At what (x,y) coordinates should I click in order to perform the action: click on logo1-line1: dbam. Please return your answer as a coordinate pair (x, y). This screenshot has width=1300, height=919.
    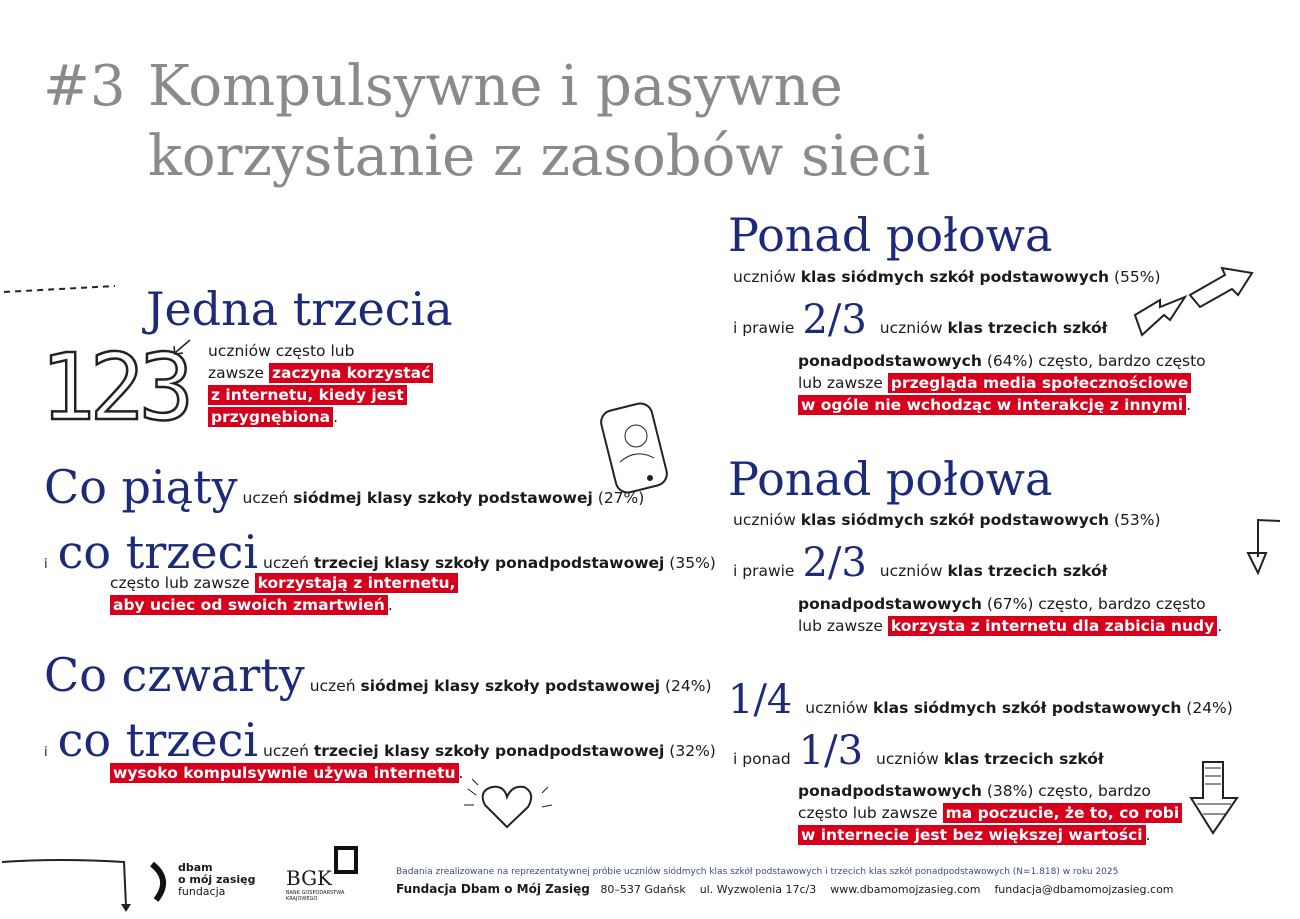
    Looking at the image, I should click on (195, 867).